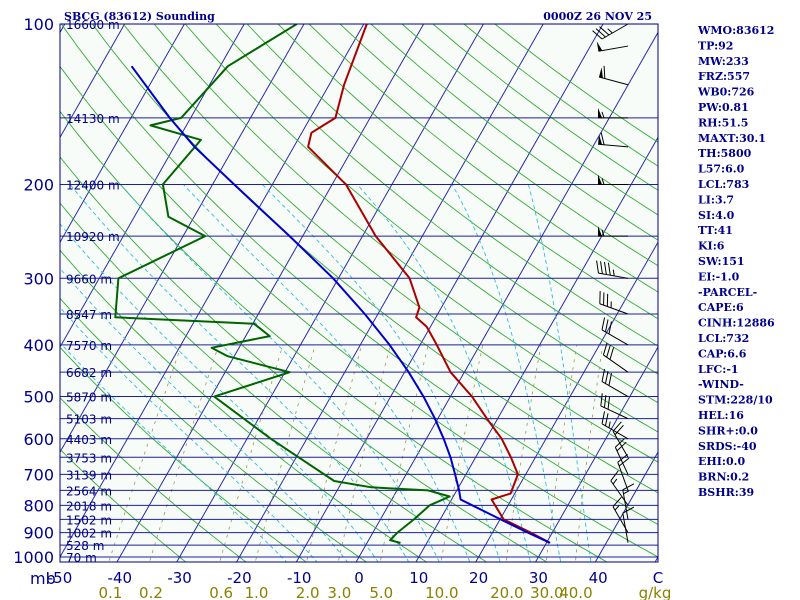 The image size is (800, 600). What do you see at coordinates (93, 185) in the screenshot?
I see `height-label: 12400 m` at bounding box center [93, 185].